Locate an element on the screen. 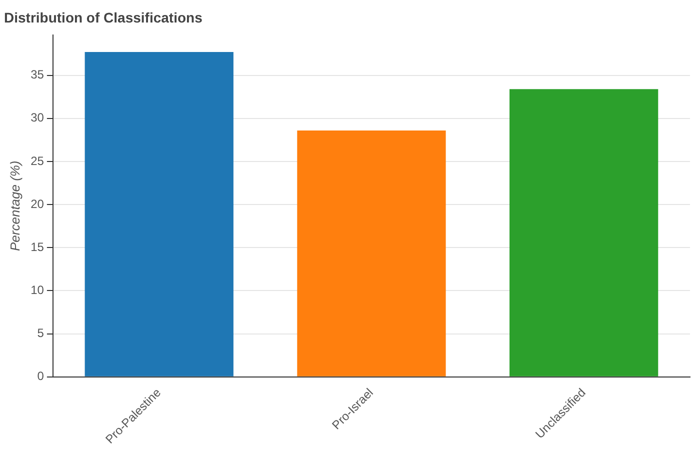  y-tick-label: 0 is located at coordinates (40, 376).